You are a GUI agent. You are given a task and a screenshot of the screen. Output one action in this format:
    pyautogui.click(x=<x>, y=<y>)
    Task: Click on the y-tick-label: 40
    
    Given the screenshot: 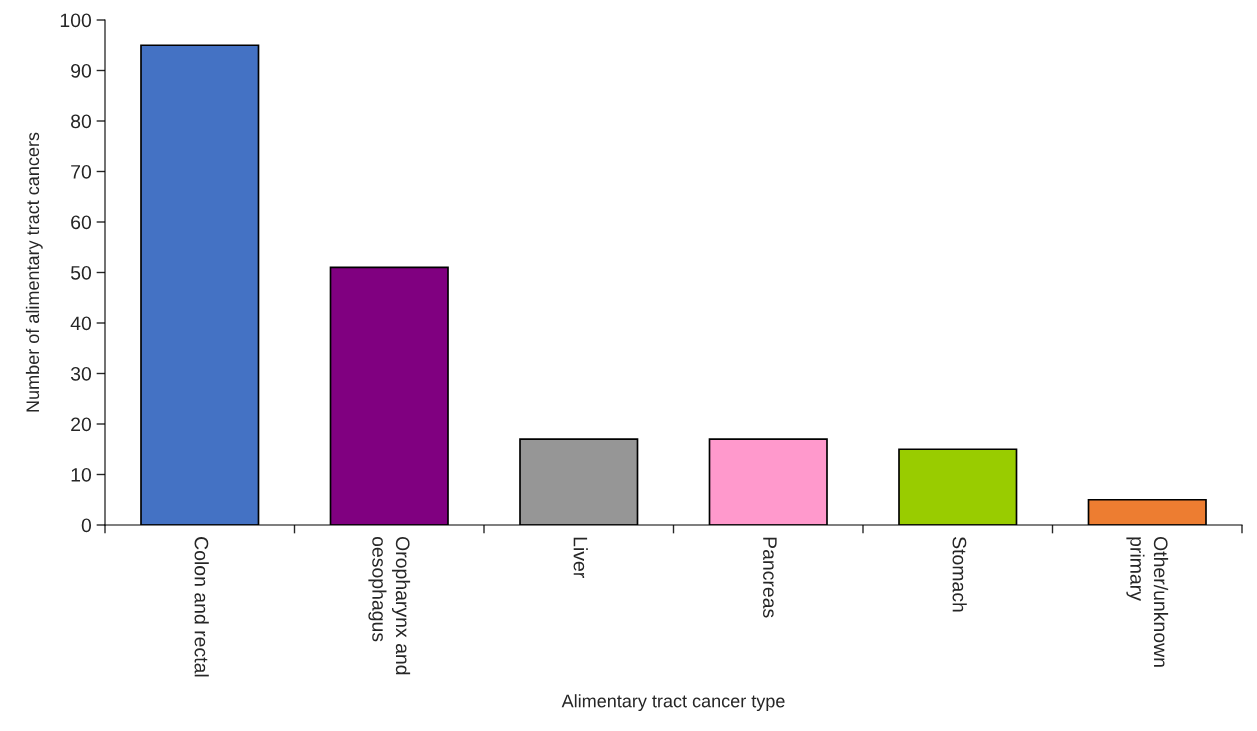 What is the action you would take?
    pyautogui.click(x=81, y=323)
    